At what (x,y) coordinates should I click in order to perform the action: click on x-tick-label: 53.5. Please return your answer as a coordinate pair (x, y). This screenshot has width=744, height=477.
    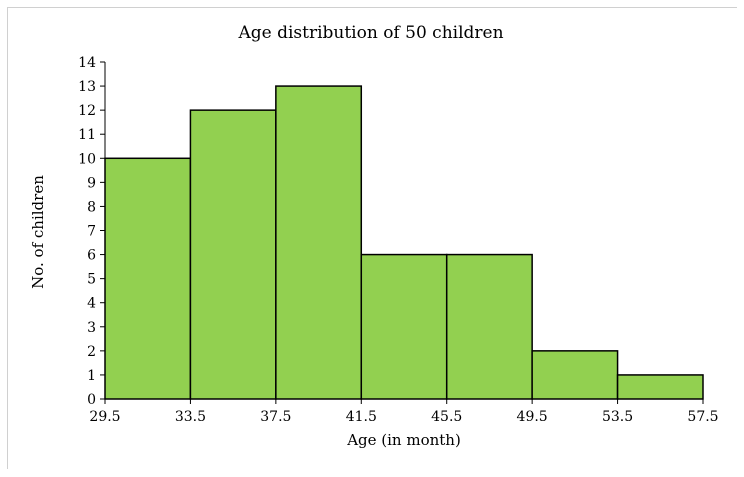
    Looking at the image, I should click on (617, 417).